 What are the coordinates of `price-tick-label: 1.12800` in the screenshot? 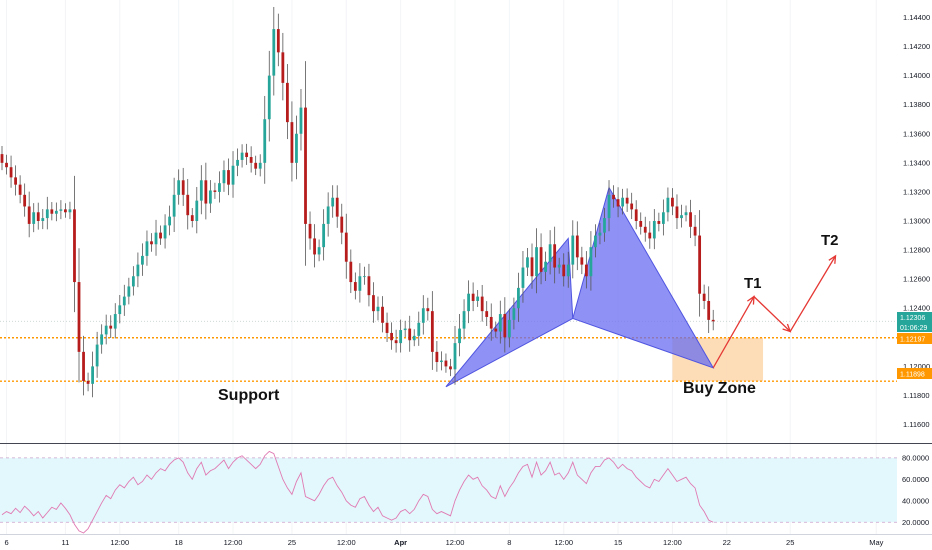 It's located at (916, 250).